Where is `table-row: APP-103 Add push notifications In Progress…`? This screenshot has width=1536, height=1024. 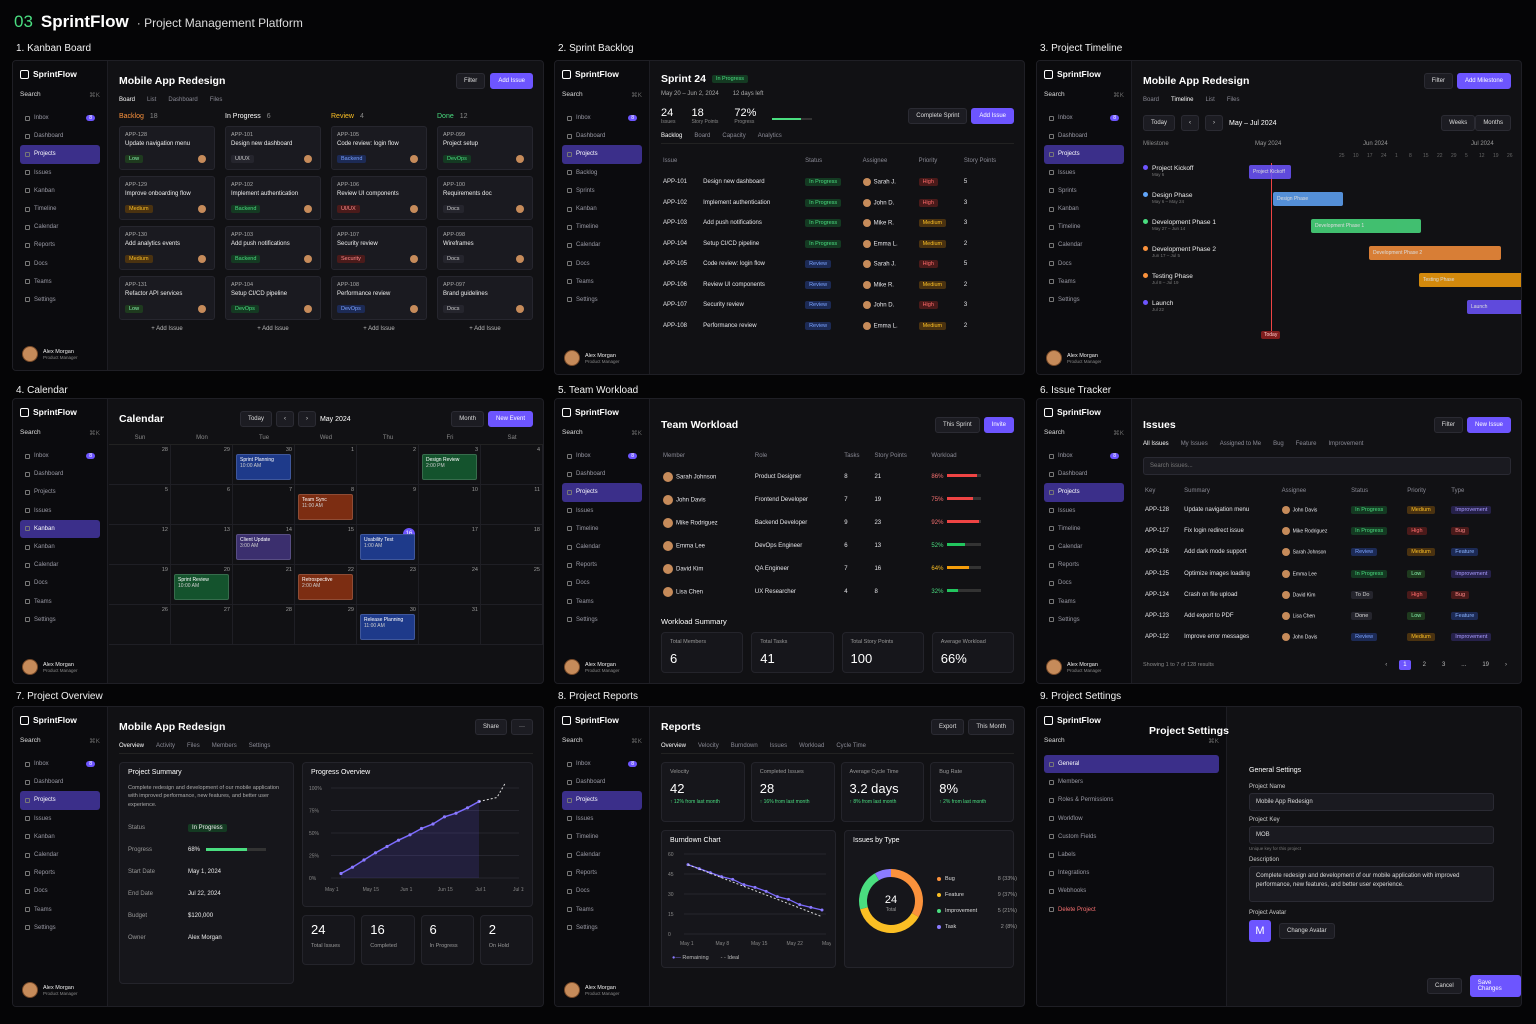 table-row: APP-103 Add push notifications In Progress… is located at coordinates (837, 223).